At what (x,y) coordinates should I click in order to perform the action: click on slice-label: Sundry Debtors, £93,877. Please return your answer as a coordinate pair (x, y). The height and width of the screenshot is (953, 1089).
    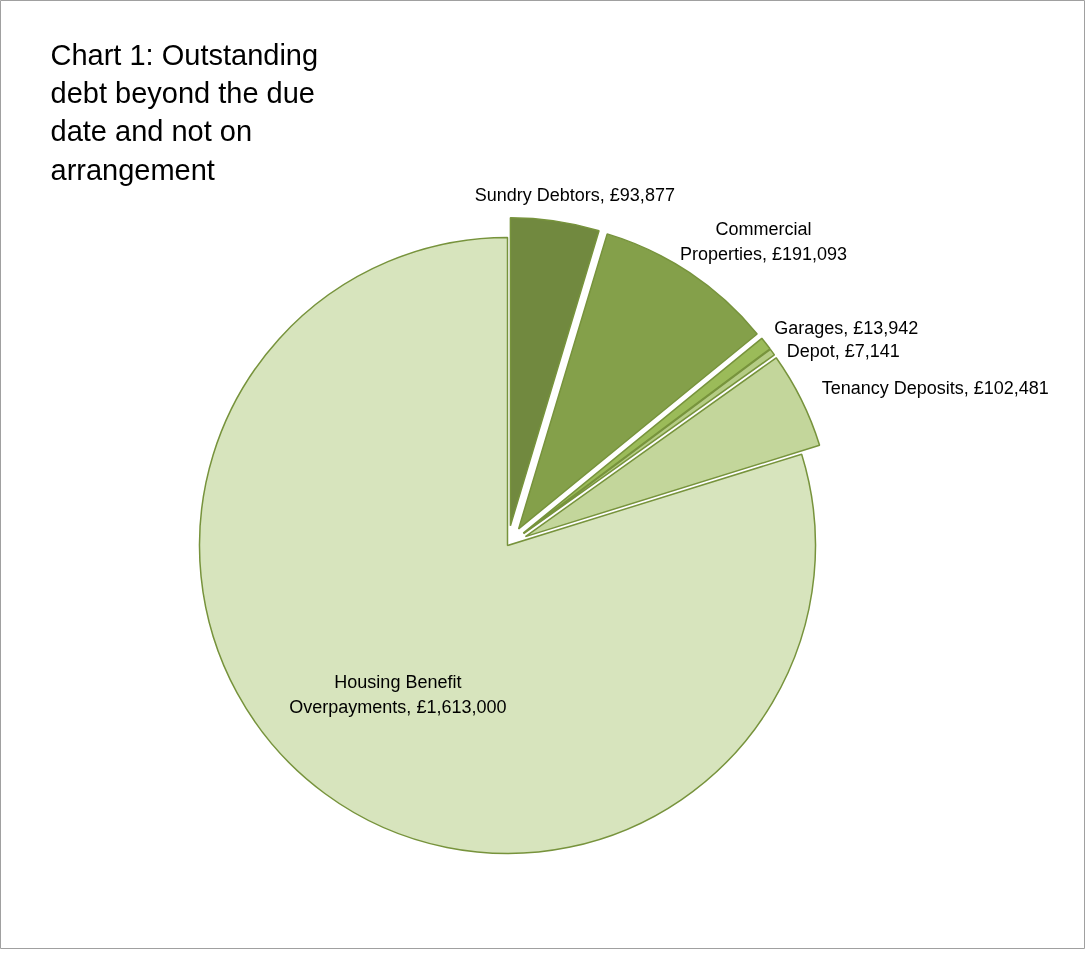
    Looking at the image, I should click on (574, 195).